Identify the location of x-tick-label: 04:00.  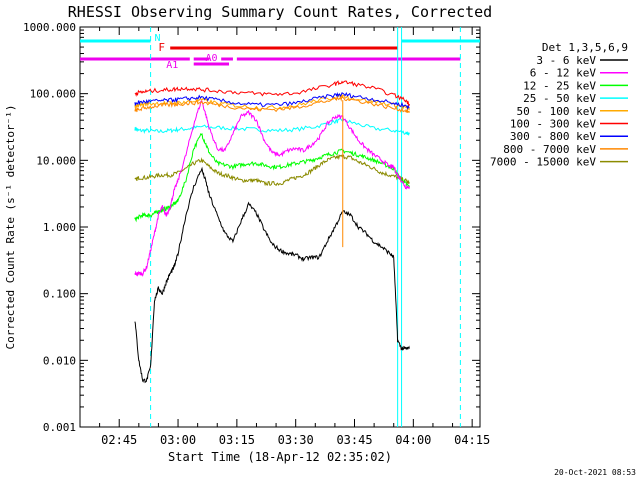
(413, 440).